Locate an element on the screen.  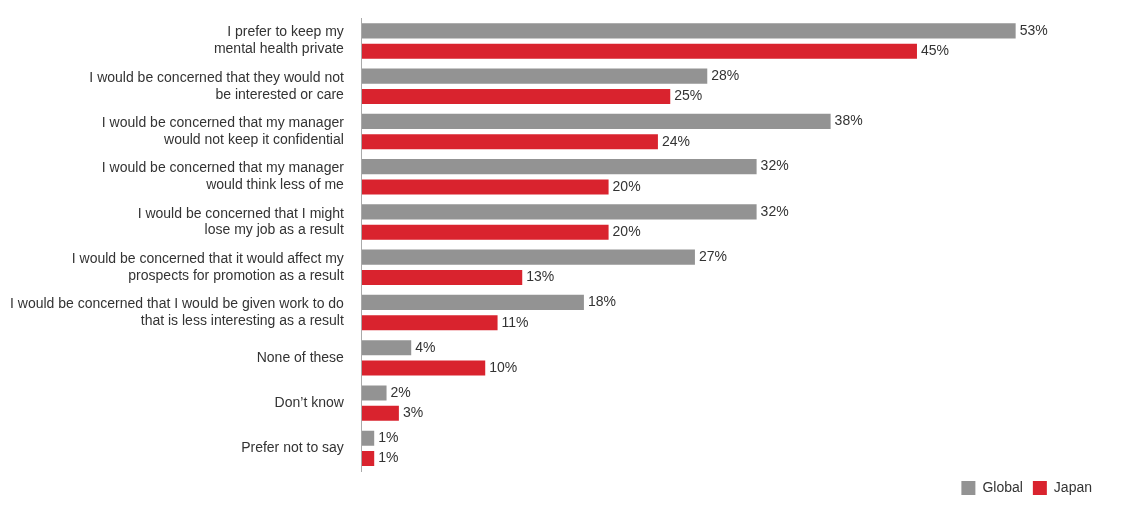
data-label: 3% is located at coordinates (413, 412).